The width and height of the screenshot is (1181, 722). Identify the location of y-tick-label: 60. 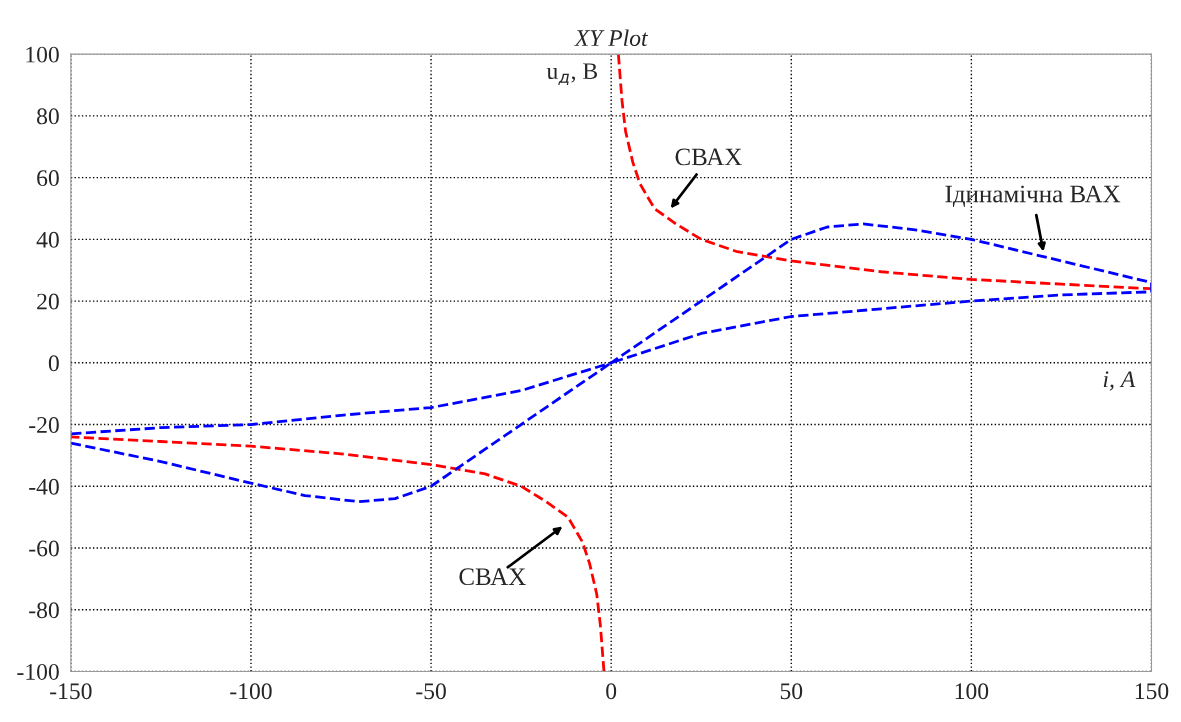
(48, 178).